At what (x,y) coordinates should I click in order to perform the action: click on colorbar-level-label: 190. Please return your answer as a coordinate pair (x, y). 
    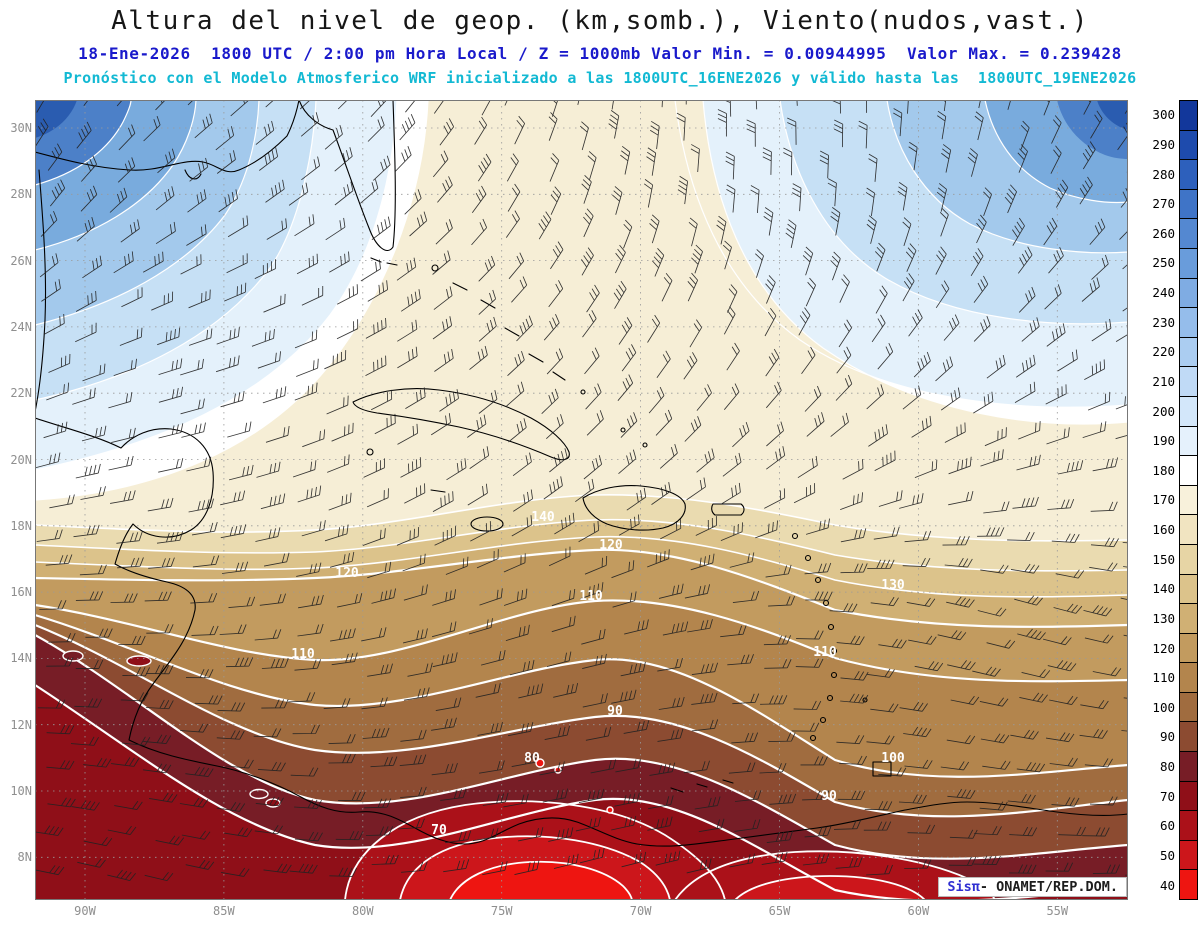
    Looking at the image, I should click on (1163, 441).